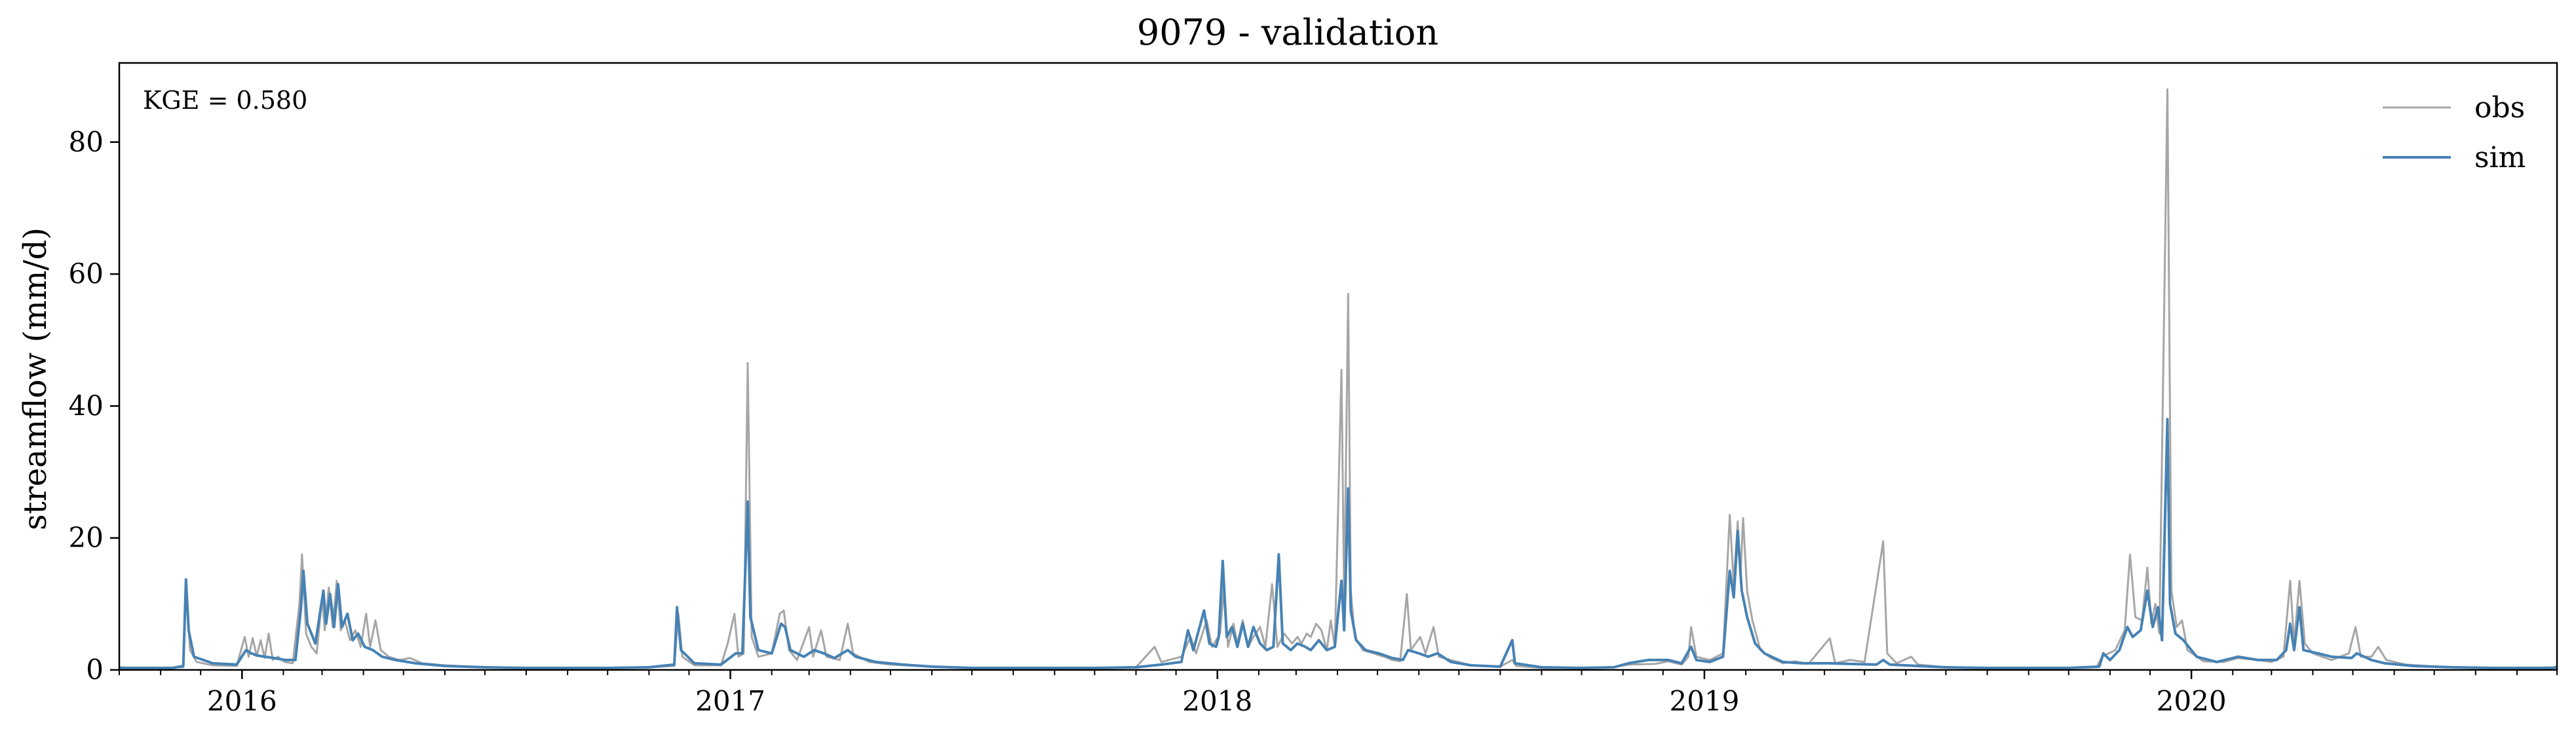  What do you see at coordinates (86, 274) in the screenshot?
I see `y-tick-label: 60` at bounding box center [86, 274].